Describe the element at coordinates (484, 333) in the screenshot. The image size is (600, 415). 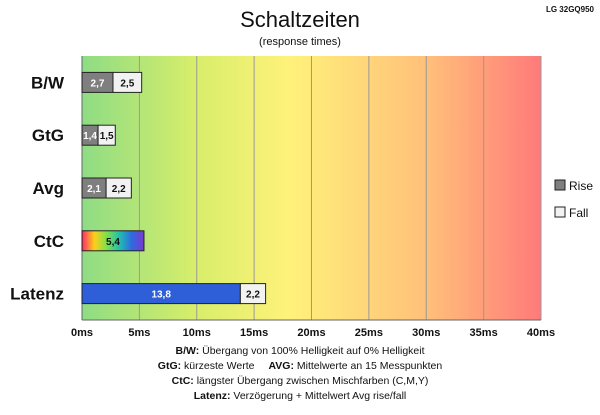
I see `x-tick-label: 35ms` at that location.